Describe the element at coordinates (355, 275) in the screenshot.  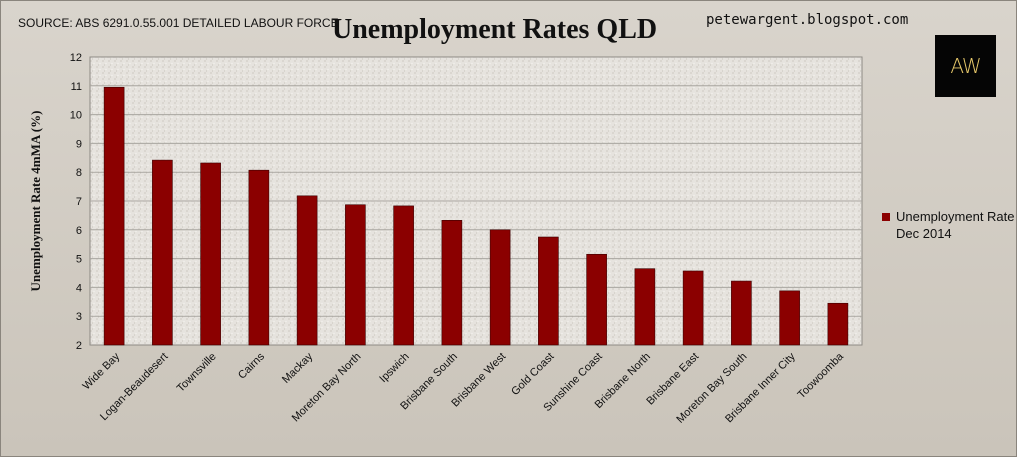
I see `bar-moreton-bay-north` at that location.